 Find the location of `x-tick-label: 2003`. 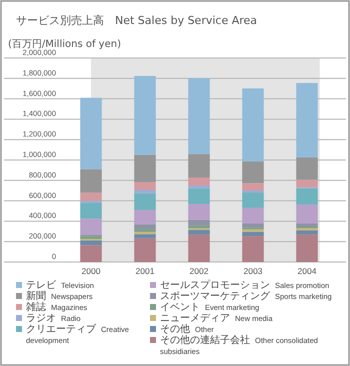

x-tick-label: 2003 is located at coordinates (253, 271).